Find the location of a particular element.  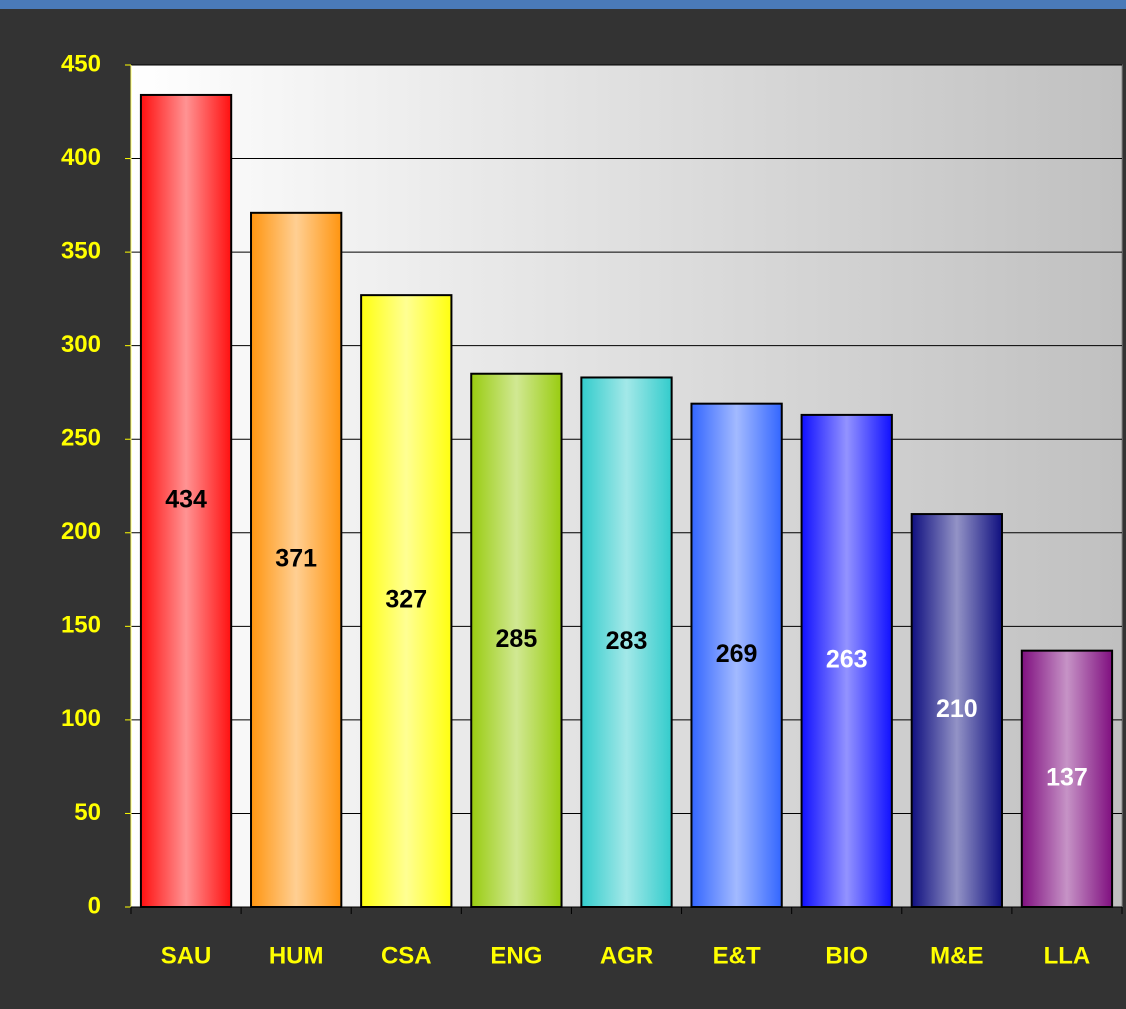

x-tick-label: LLA is located at coordinates (1067, 955).